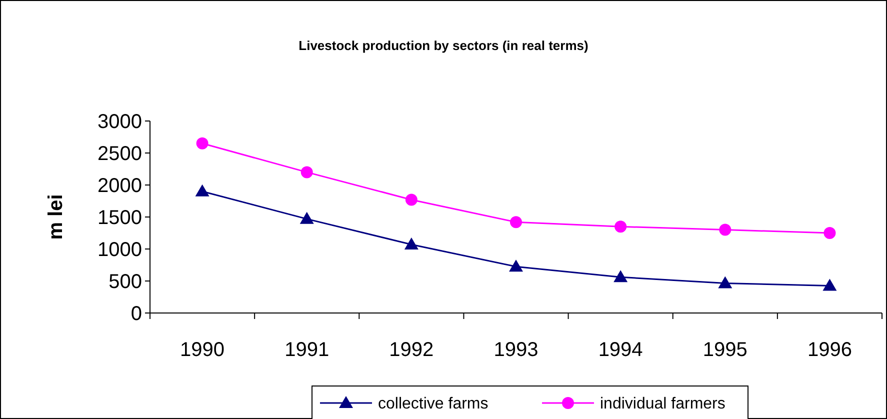  What do you see at coordinates (516, 350) in the screenshot?
I see `x-tick-label: 1993` at bounding box center [516, 350].